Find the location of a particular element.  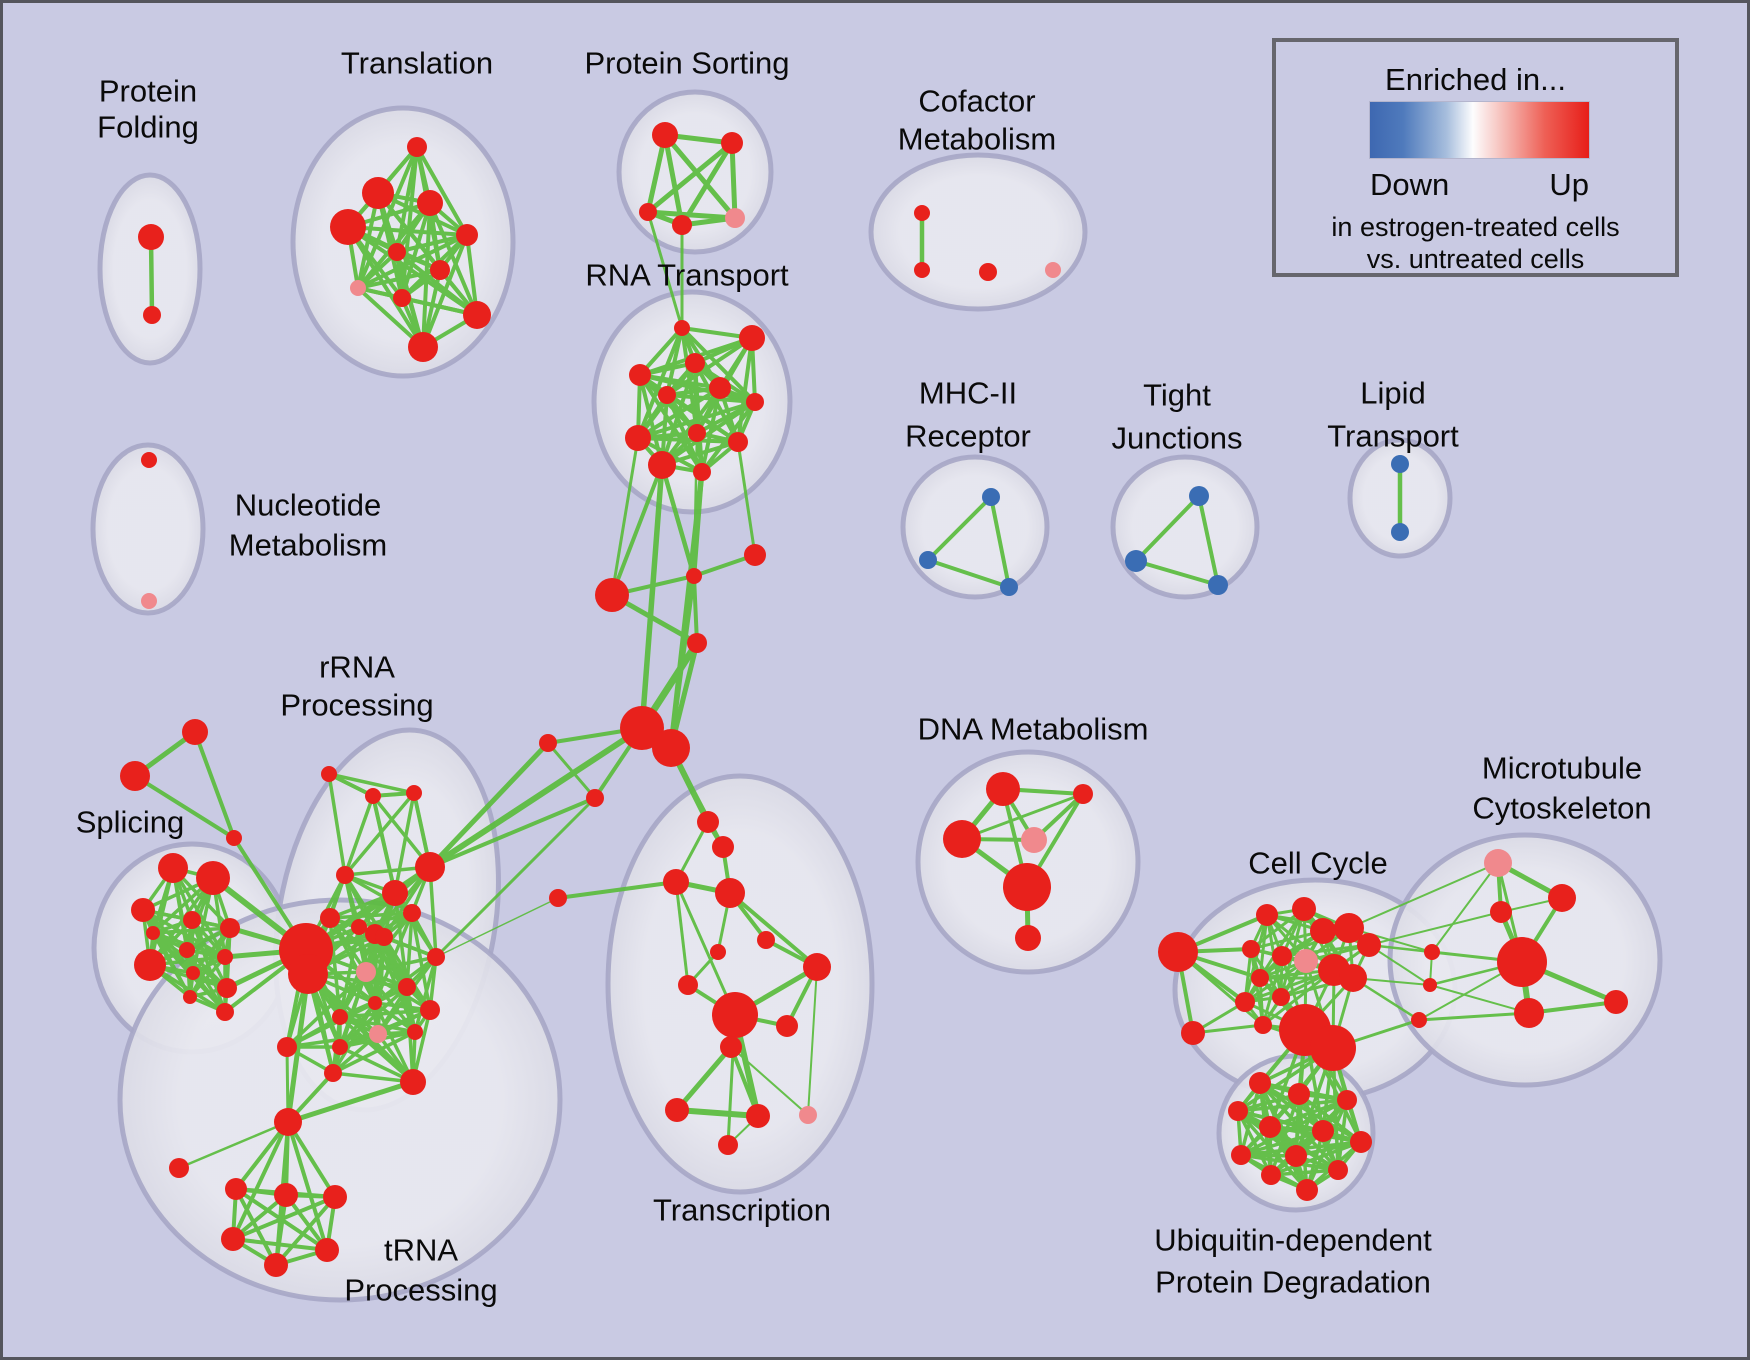

node-m5 is located at coordinates (1529, 1013).